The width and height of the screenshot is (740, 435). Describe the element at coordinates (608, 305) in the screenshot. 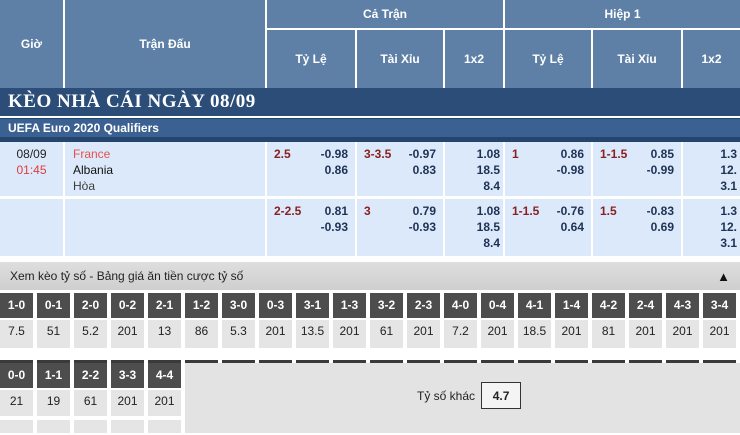

I see `score-label: 4-2` at that location.